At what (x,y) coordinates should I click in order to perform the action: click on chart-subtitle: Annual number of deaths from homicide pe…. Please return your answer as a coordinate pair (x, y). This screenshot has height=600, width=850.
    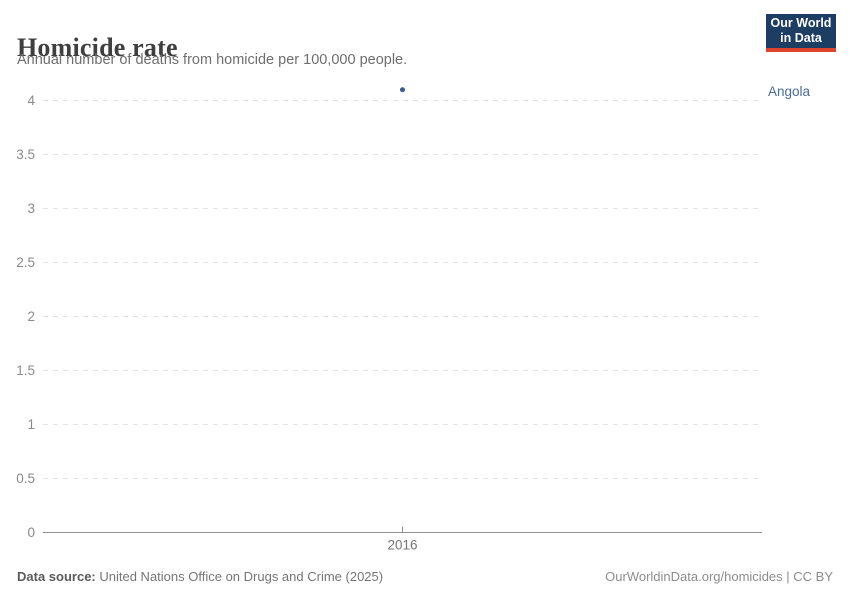
    Looking at the image, I should click on (212, 60).